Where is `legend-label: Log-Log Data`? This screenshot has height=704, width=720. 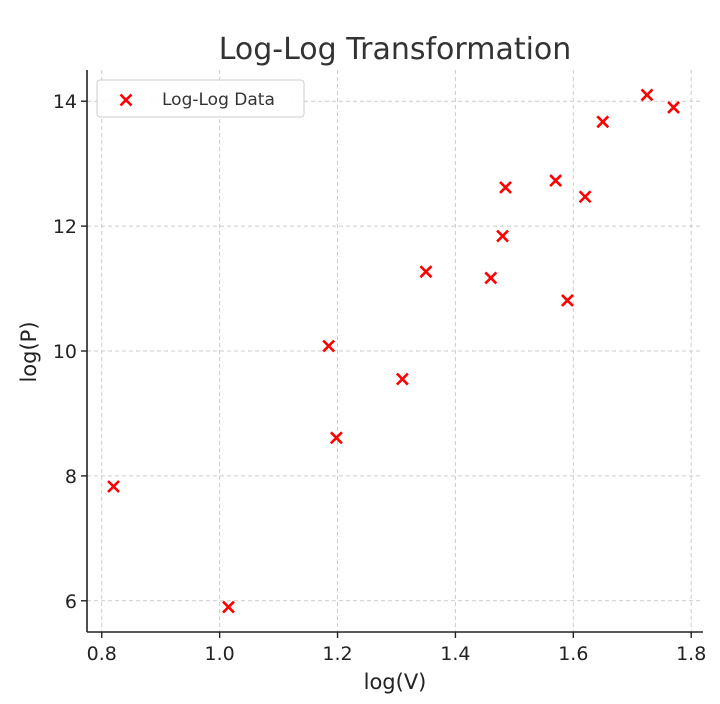
legend-label: Log-Log Data is located at coordinates (218, 100).